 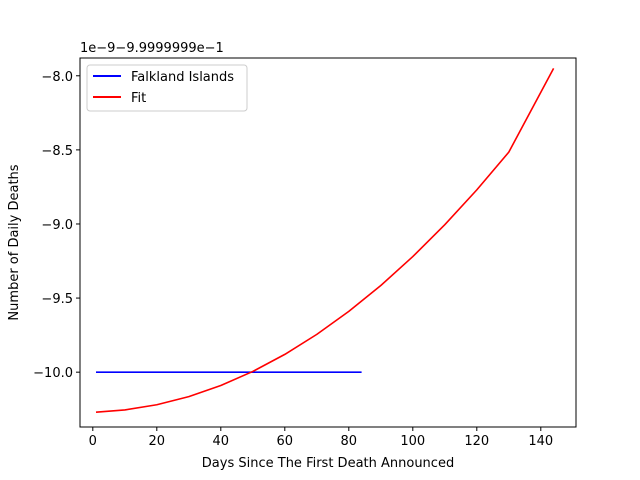 What do you see at coordinates (57, 225) in the screenshot?
I see `y-tick-label: −9.0` at bounding box center [57, 225].